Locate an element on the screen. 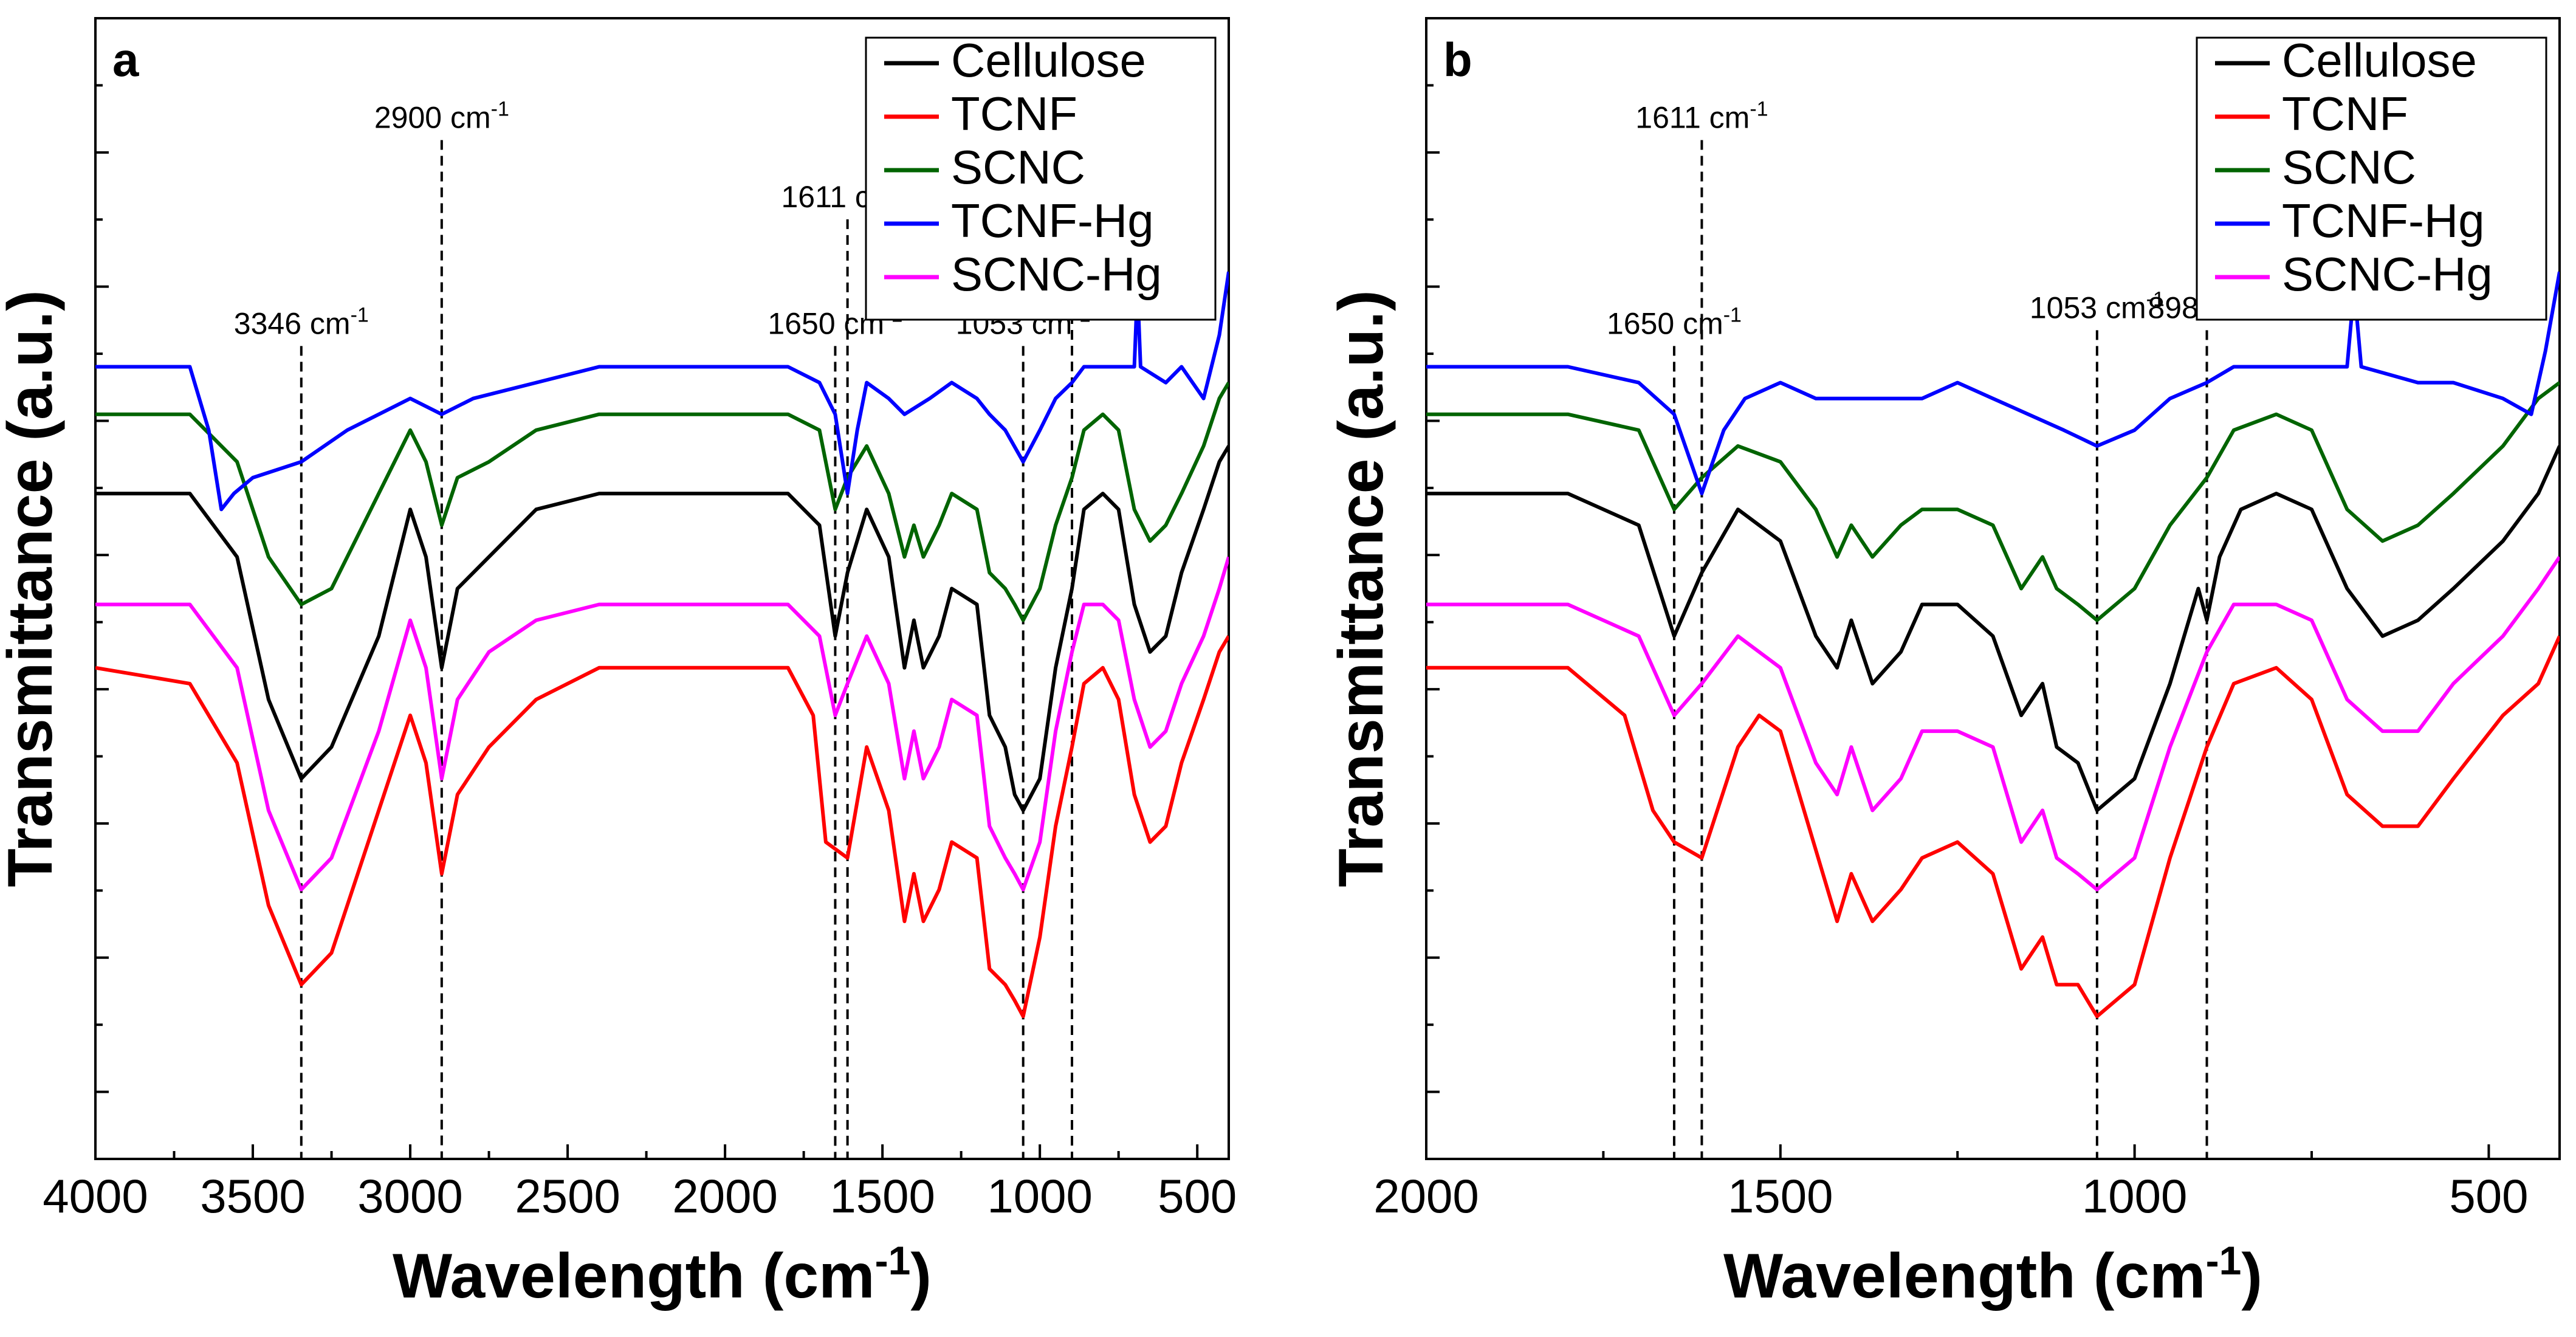 The width and height of the screenshot is (2576, 1337). annotation-label: 1053 cm-1 is located at coordinates (2097, 306).